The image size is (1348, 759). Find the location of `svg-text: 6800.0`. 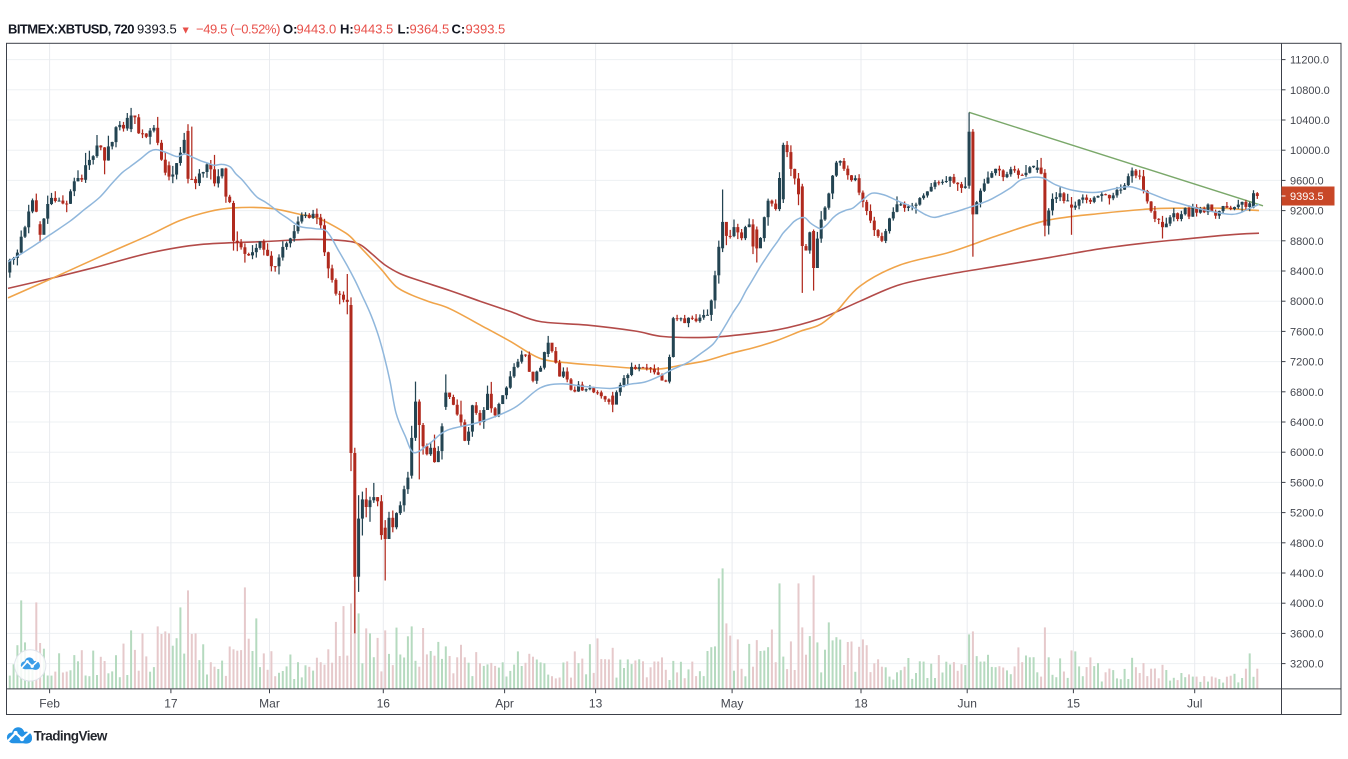

svg-text: 6800.0 is located at coordinates (1307, 393).